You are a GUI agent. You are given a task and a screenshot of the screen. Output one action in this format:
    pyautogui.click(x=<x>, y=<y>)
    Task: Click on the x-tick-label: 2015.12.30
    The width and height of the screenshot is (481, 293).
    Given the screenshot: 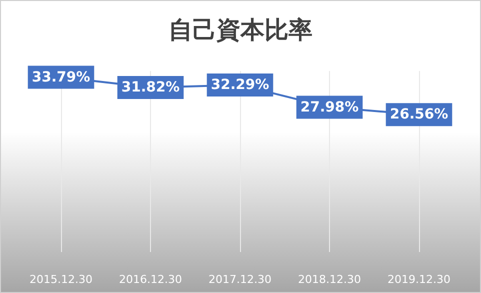 What is the action you would take?
    pyautogui.click(x=61, y=279)
    